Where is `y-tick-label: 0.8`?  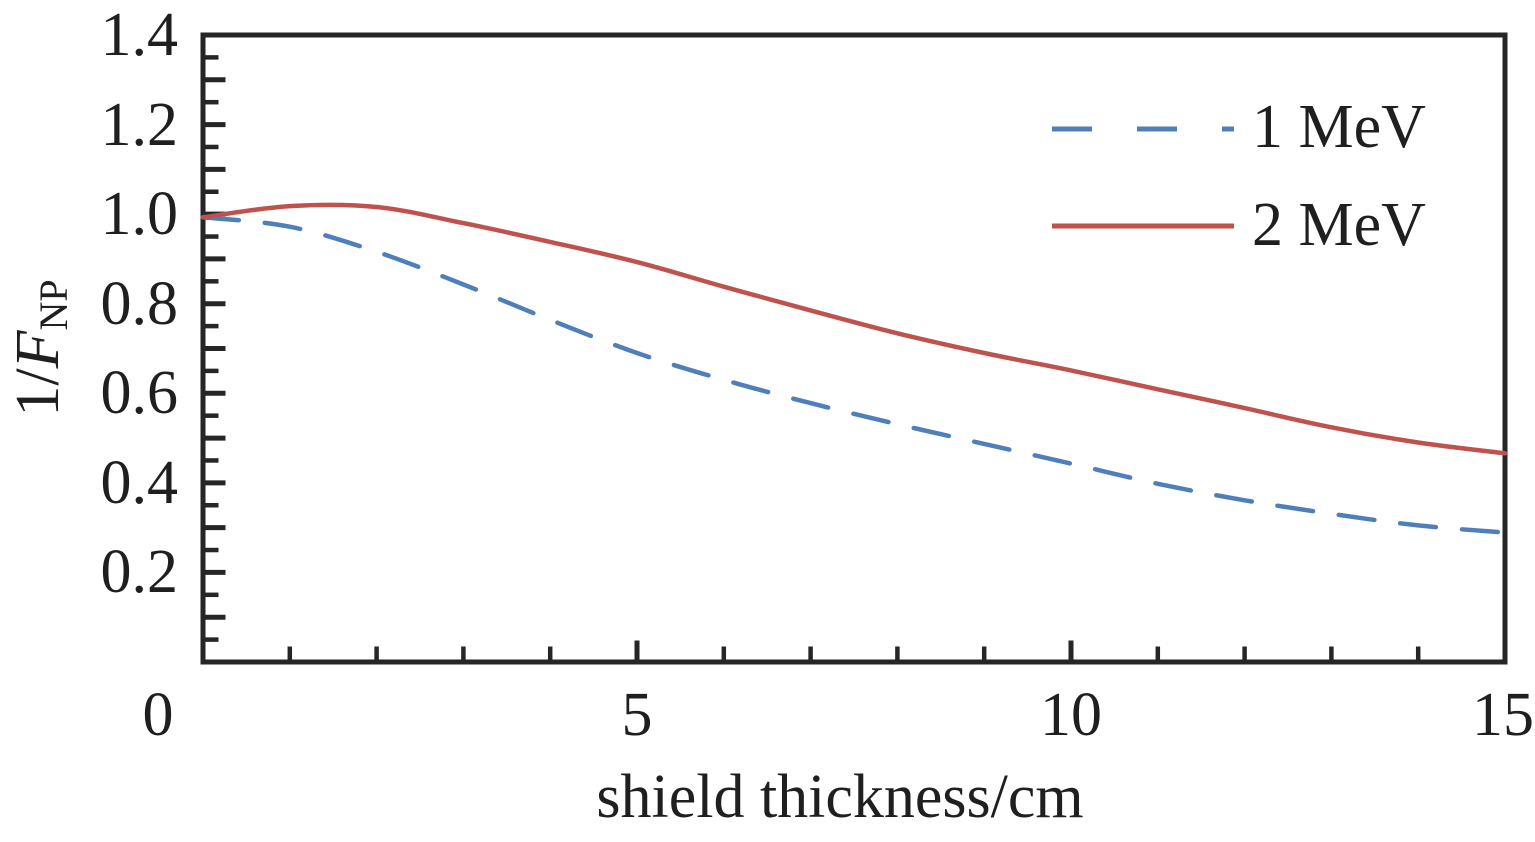 y-tick-label: 0.8 is located at coordinates (139, 304).